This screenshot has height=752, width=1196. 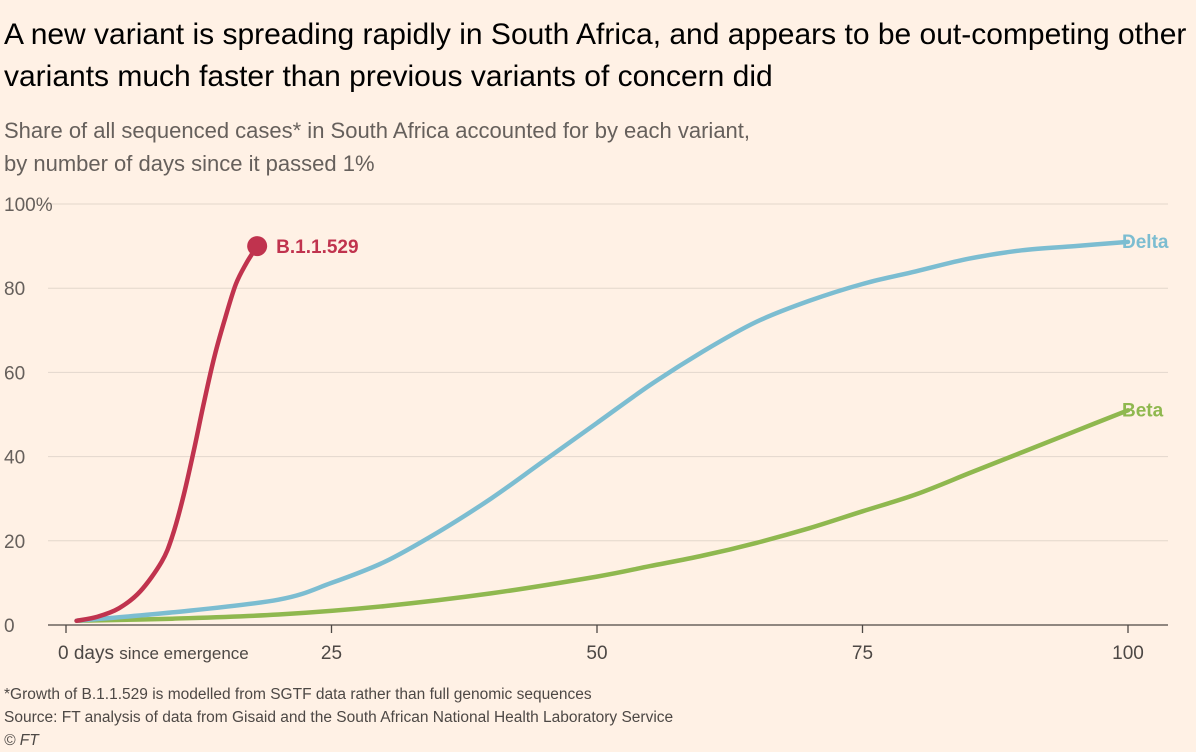 I want to click on y-tick-label: 40, so click(x=14, y=458).